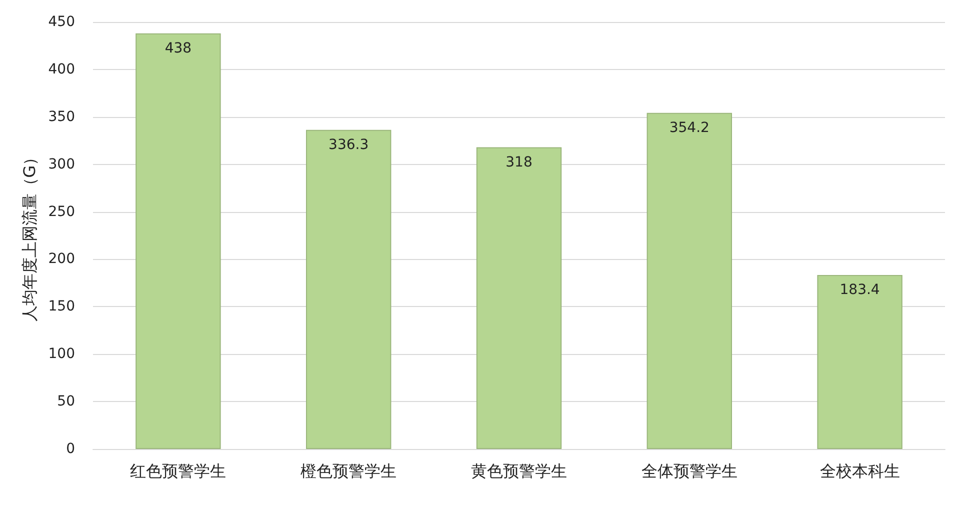 This screenshot has height=506, width=961. I want to click on y-tick-label: 200, so click(61, 259).